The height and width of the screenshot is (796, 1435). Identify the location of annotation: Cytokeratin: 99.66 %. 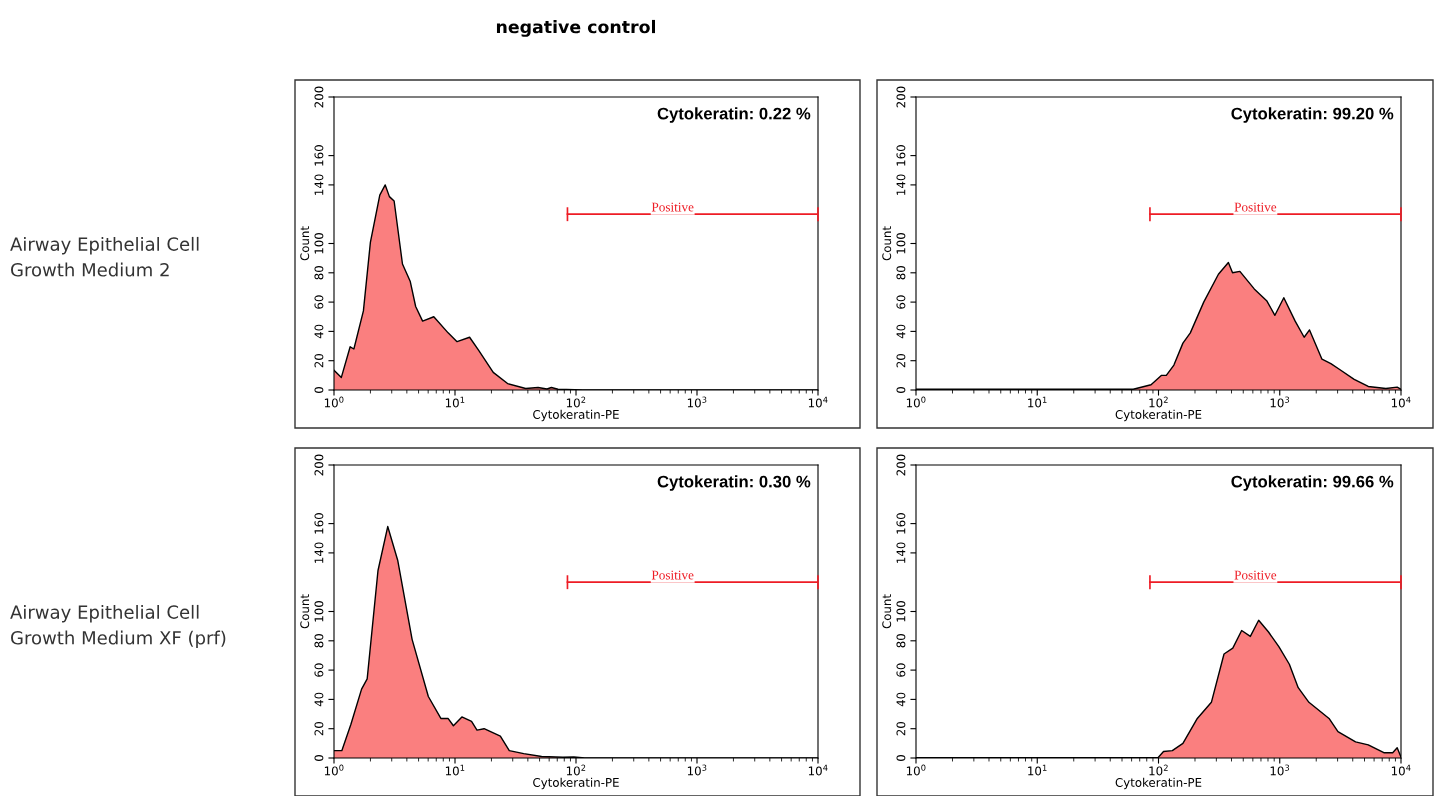
(1312, 483).